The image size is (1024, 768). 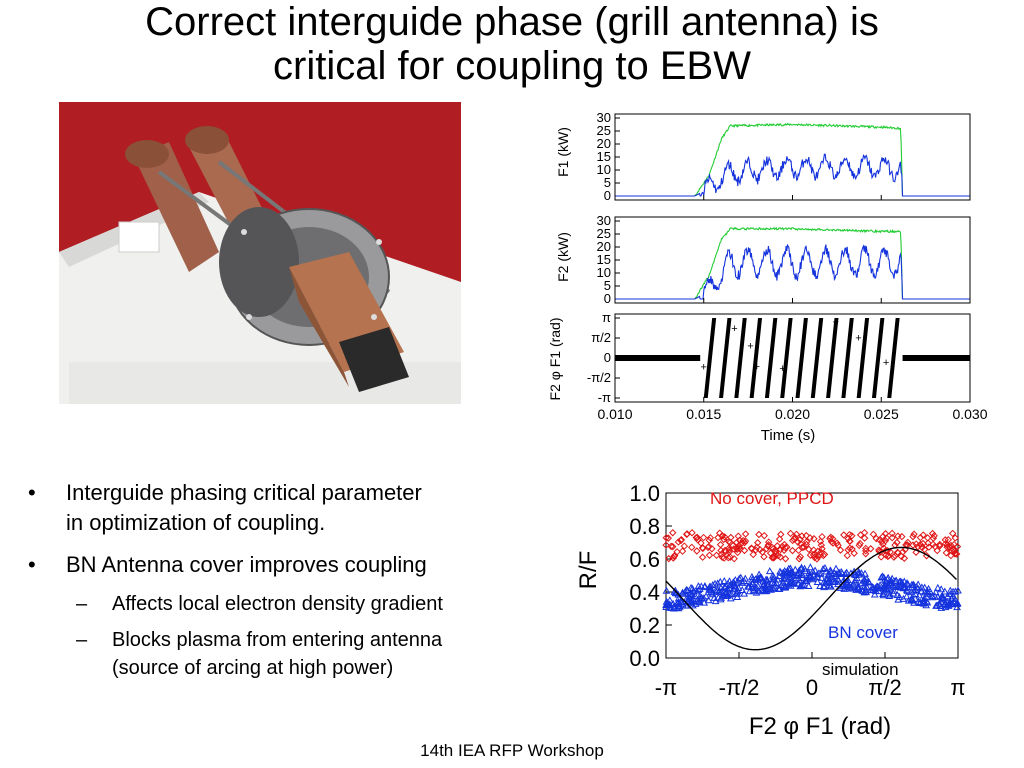 I want to click on y-tick-label: 0, so click(x=607, y=195).